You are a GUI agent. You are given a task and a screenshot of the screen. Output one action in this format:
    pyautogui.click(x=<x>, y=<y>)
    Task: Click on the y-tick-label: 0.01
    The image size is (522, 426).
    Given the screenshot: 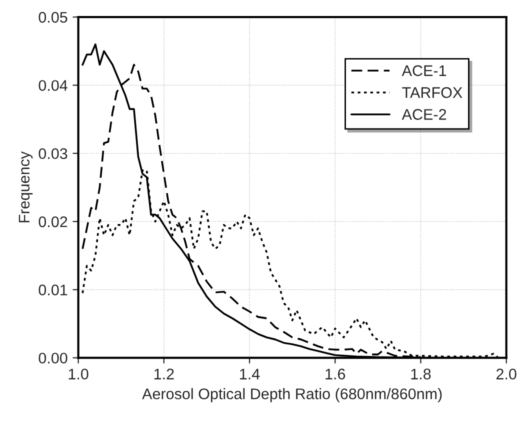 What is the action you would take?
    pyautogui.click(x=53, y=290)
    